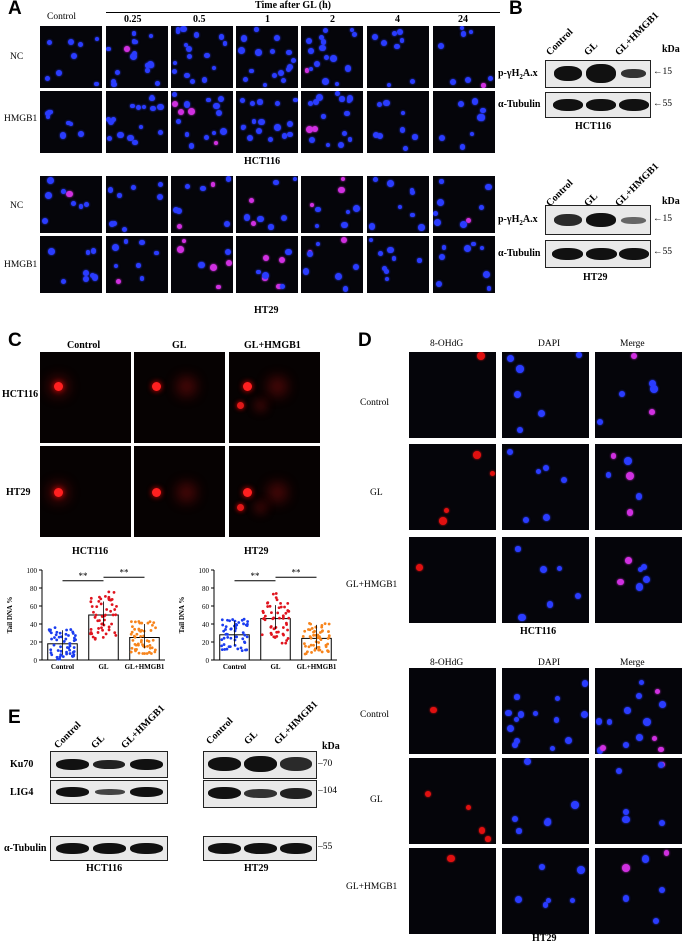  Describe the element at coordinates (671, 49) in the screenshot. I see `b1-kda: kDa` at that location.